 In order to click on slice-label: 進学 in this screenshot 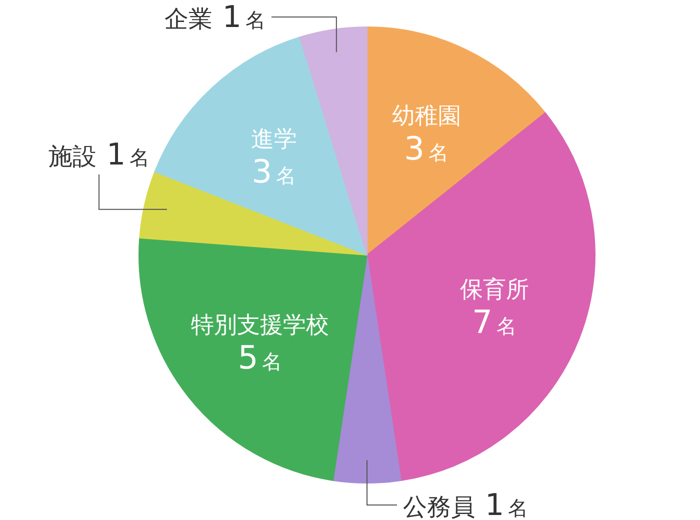, I will do `click(273, 139)`.